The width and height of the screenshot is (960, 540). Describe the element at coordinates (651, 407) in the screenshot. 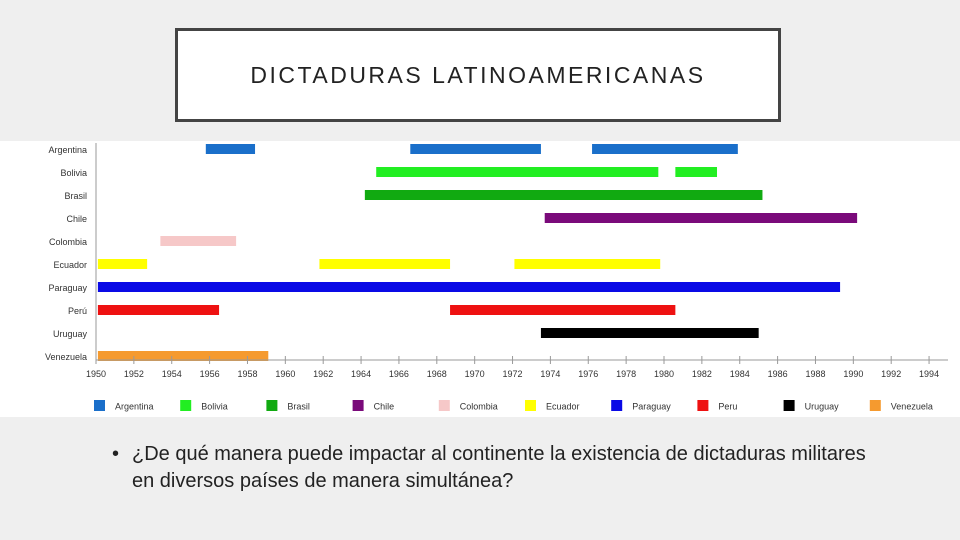

I see `legend-label-paraguay: Paraguay` at that location.